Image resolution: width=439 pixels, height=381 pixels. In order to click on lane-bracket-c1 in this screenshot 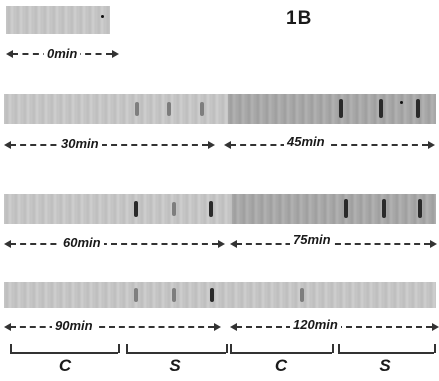, I will do `click(64, 353)`.